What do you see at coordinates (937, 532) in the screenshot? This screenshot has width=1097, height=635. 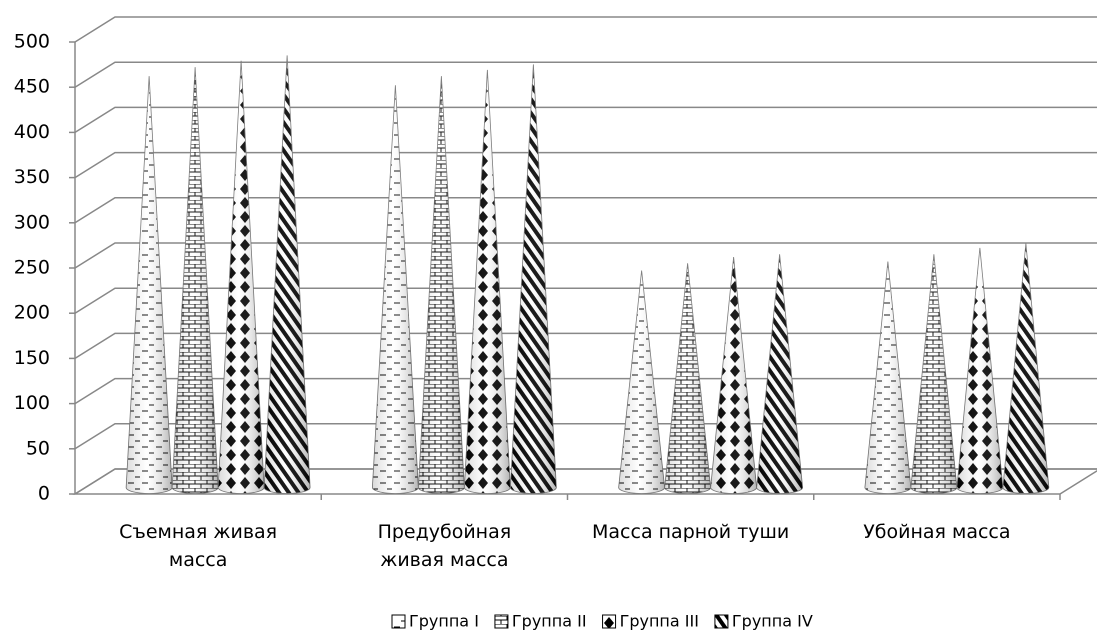 I see `x-tick-label: Убойная масса` at bounding box center [937, 532].